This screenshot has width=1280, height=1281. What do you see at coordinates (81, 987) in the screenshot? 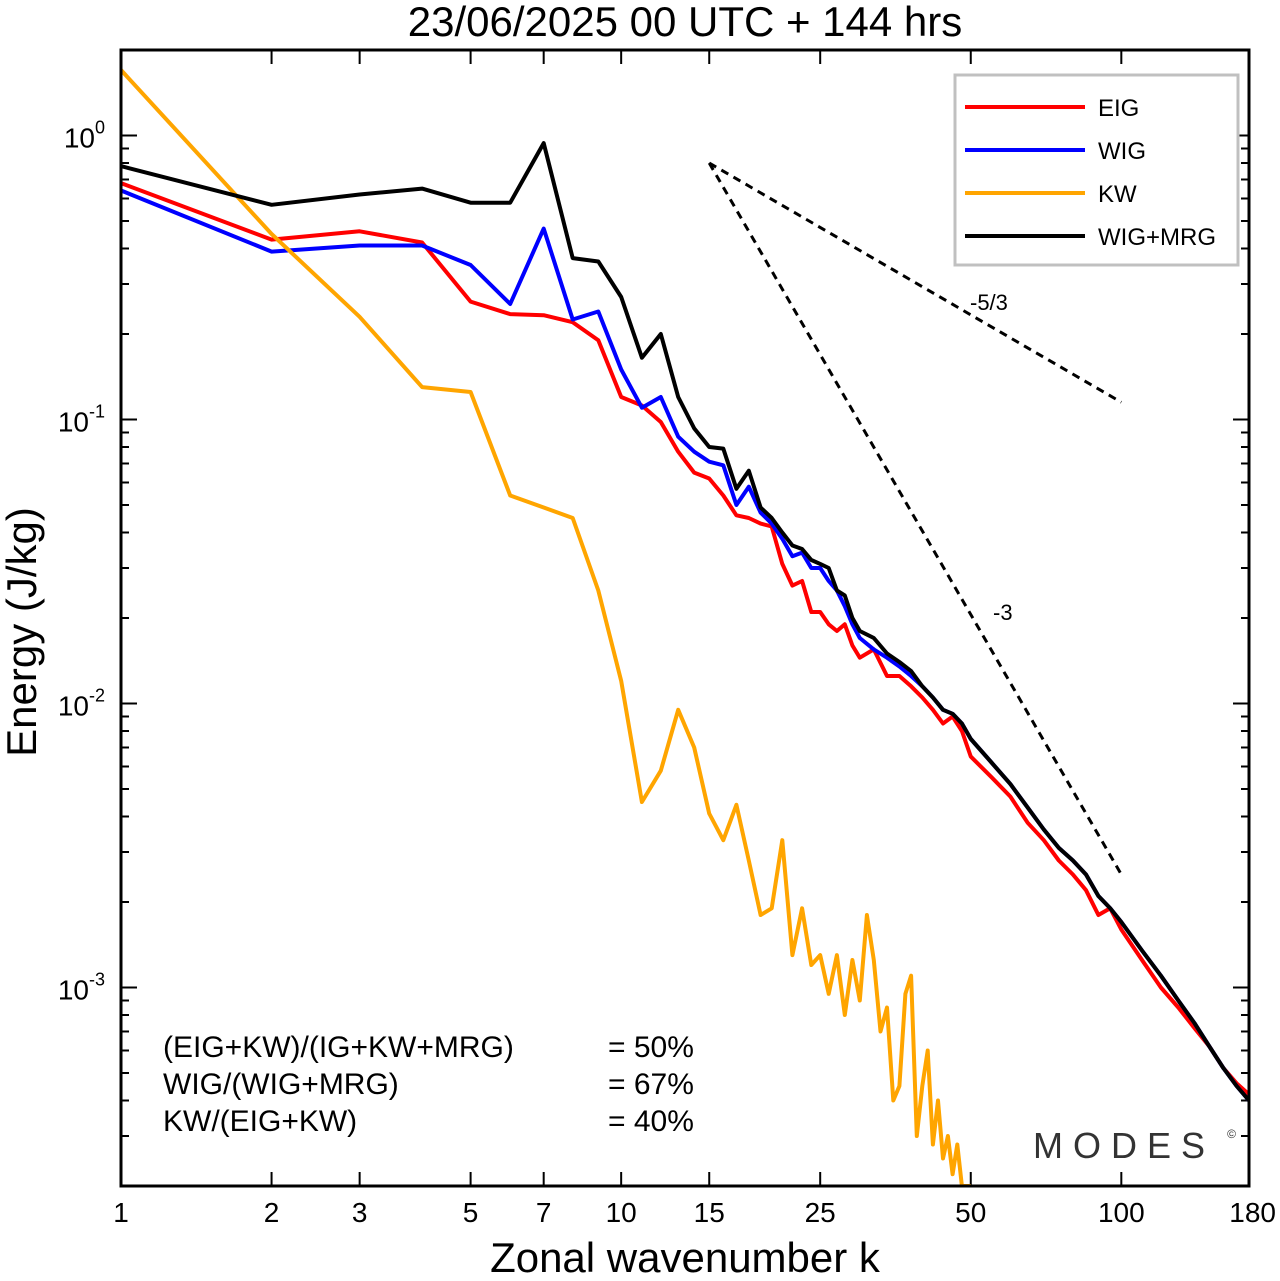
I see `y-tick-label: 10⁻³` at bounding box center [81, 987].